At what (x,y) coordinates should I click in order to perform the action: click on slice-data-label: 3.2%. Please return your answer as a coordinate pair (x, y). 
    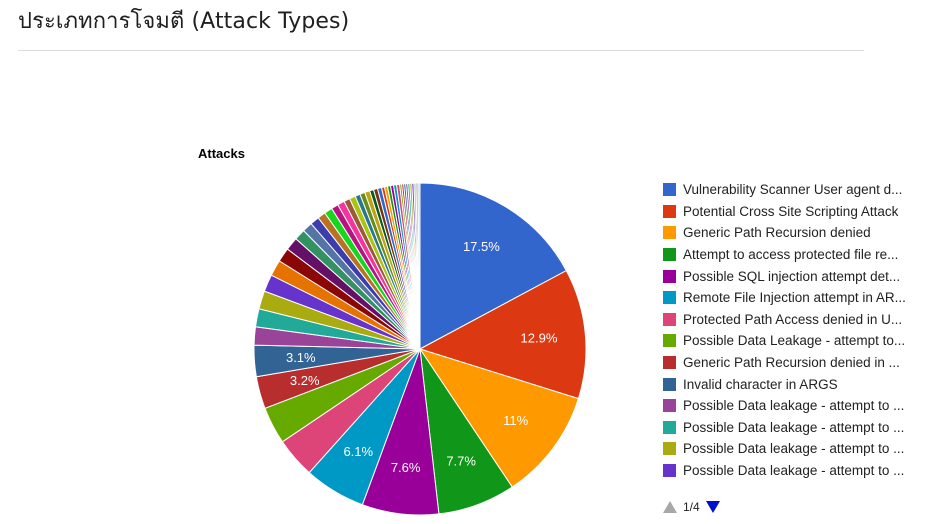
    Looking at the image, I should click on (305, 380).